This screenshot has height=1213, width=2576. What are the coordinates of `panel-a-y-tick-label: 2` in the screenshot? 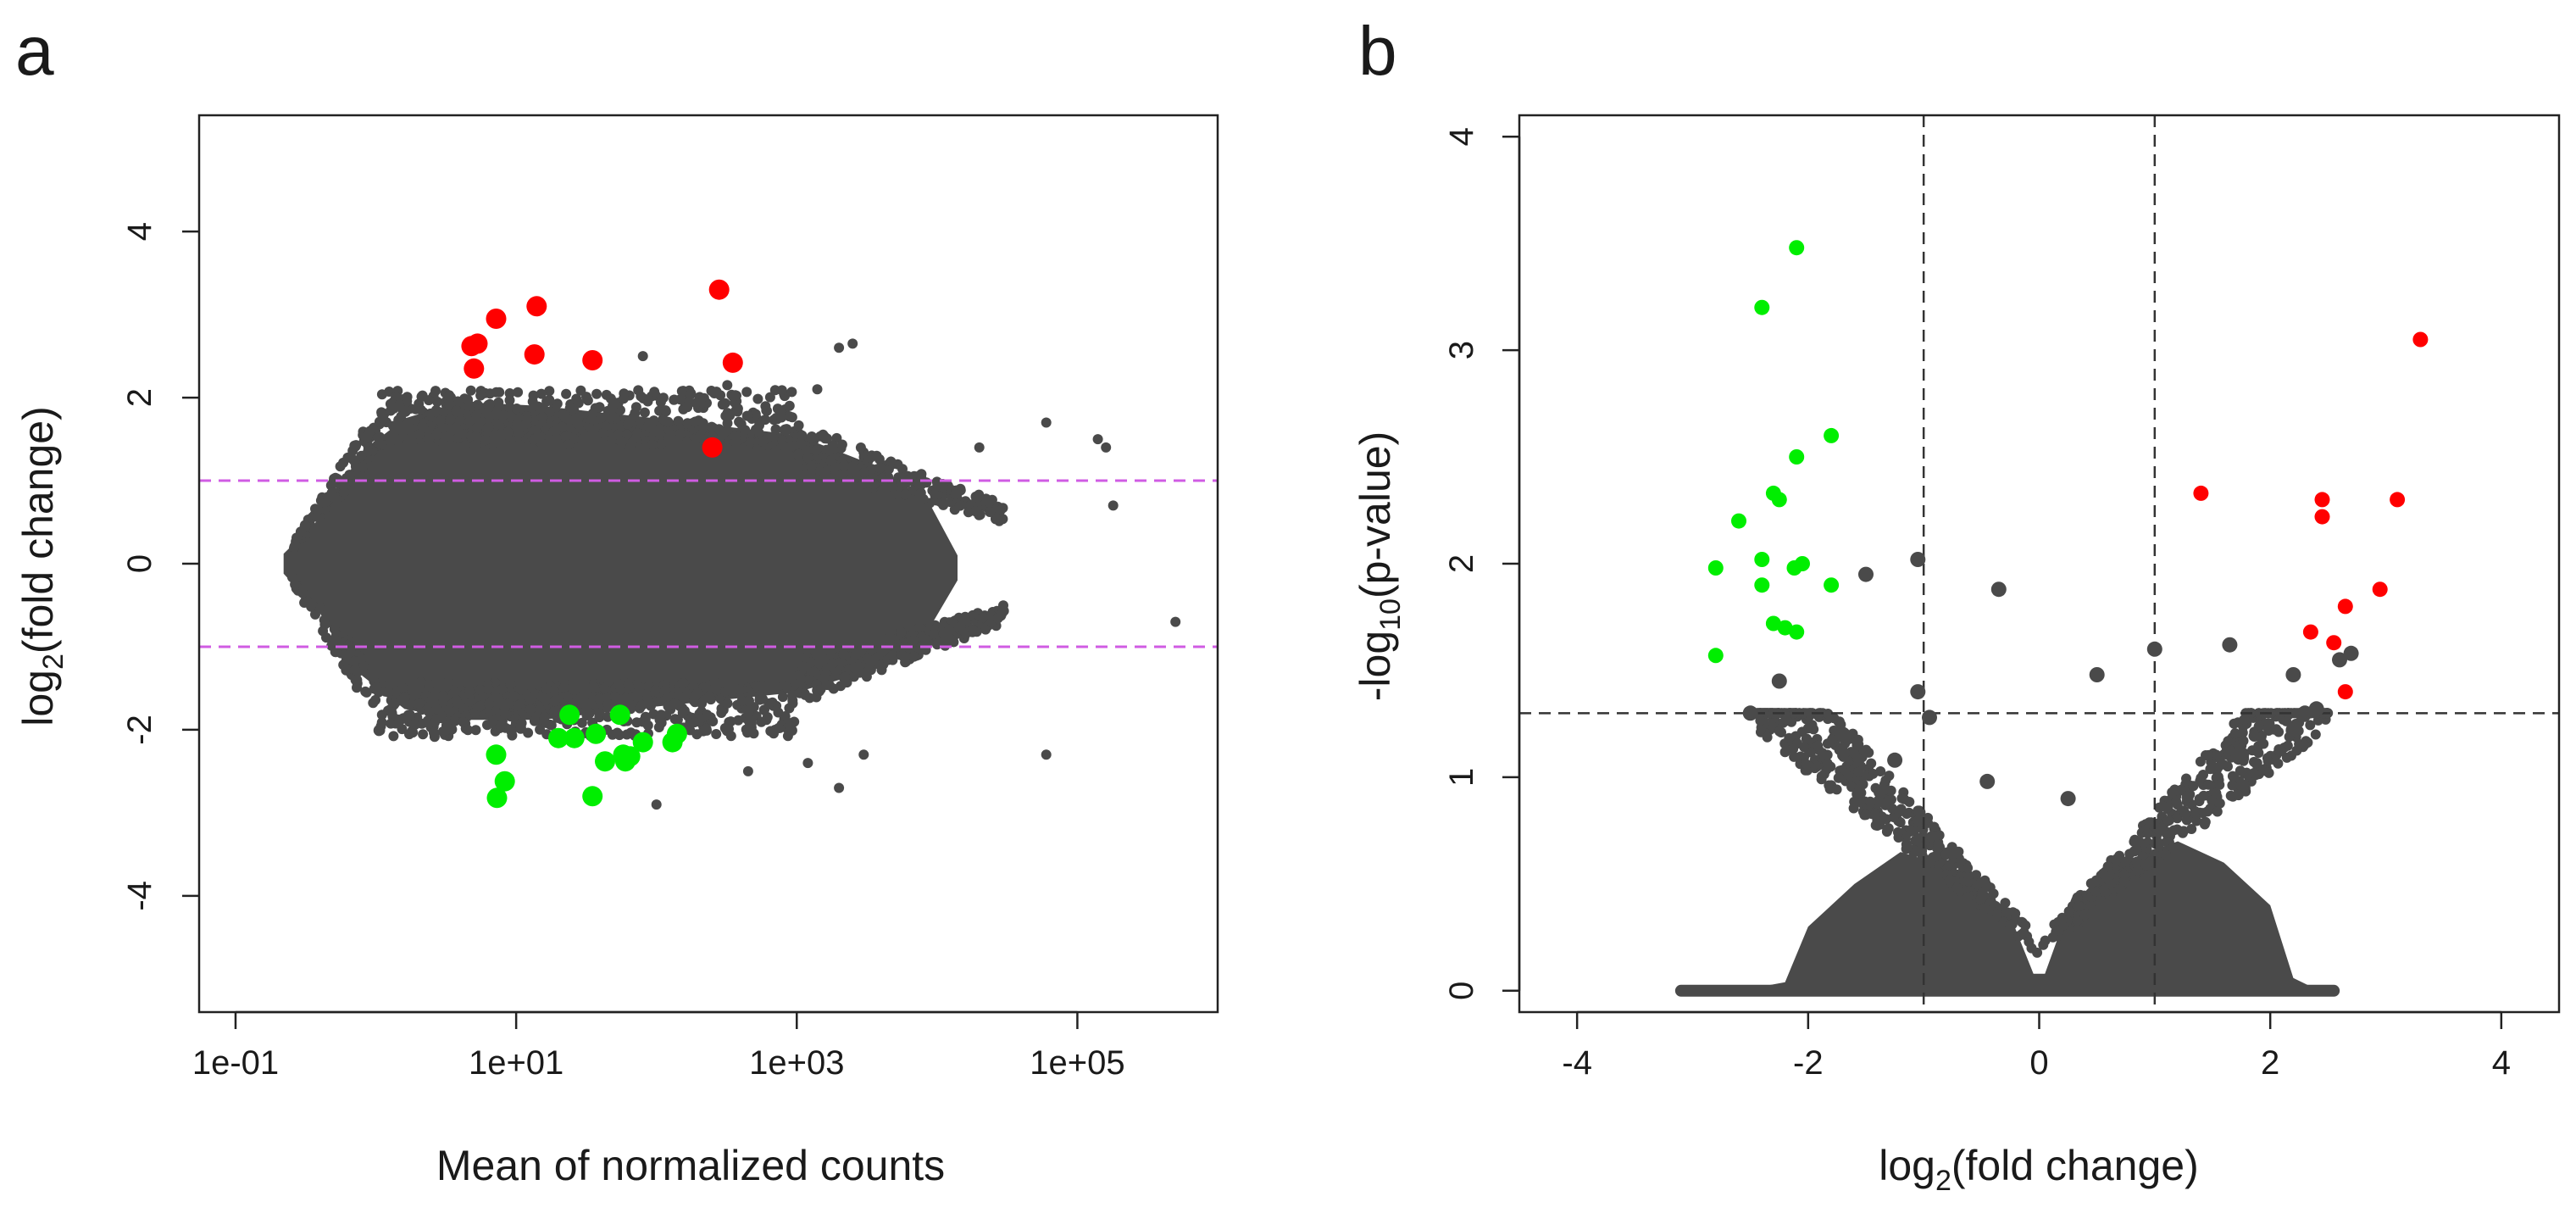 It's located at (139, 397).